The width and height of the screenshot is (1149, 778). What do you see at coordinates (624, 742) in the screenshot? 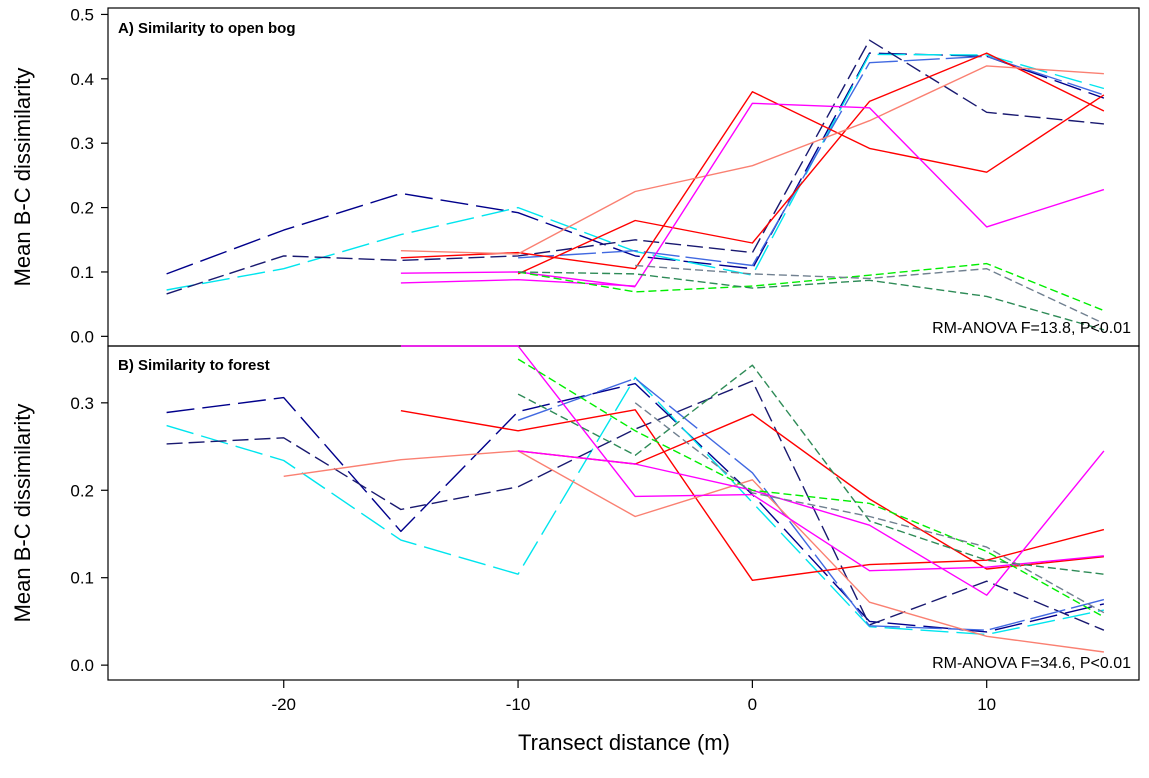
I see `x-axis-title: Transect distance (m)` at bounding box center [624, 742].